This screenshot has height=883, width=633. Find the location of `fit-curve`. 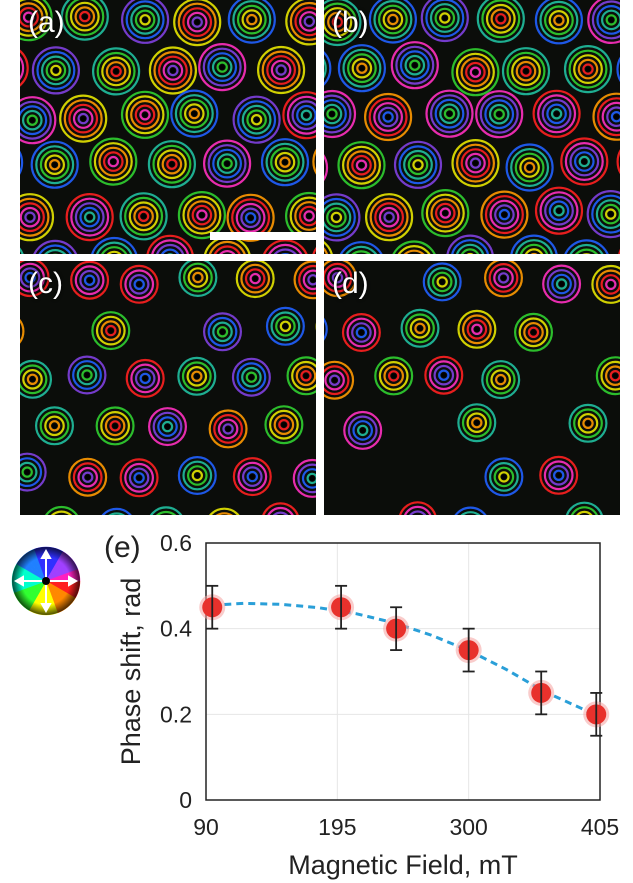

fit-curve is located at coordinates (404, 659).